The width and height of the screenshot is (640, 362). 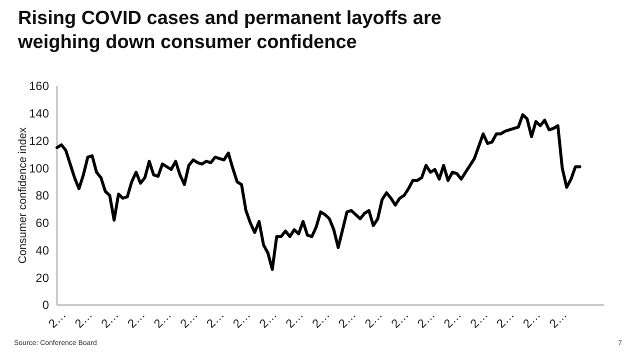 I want to click on y-tick-label: 120, so click(x=39, y=141).